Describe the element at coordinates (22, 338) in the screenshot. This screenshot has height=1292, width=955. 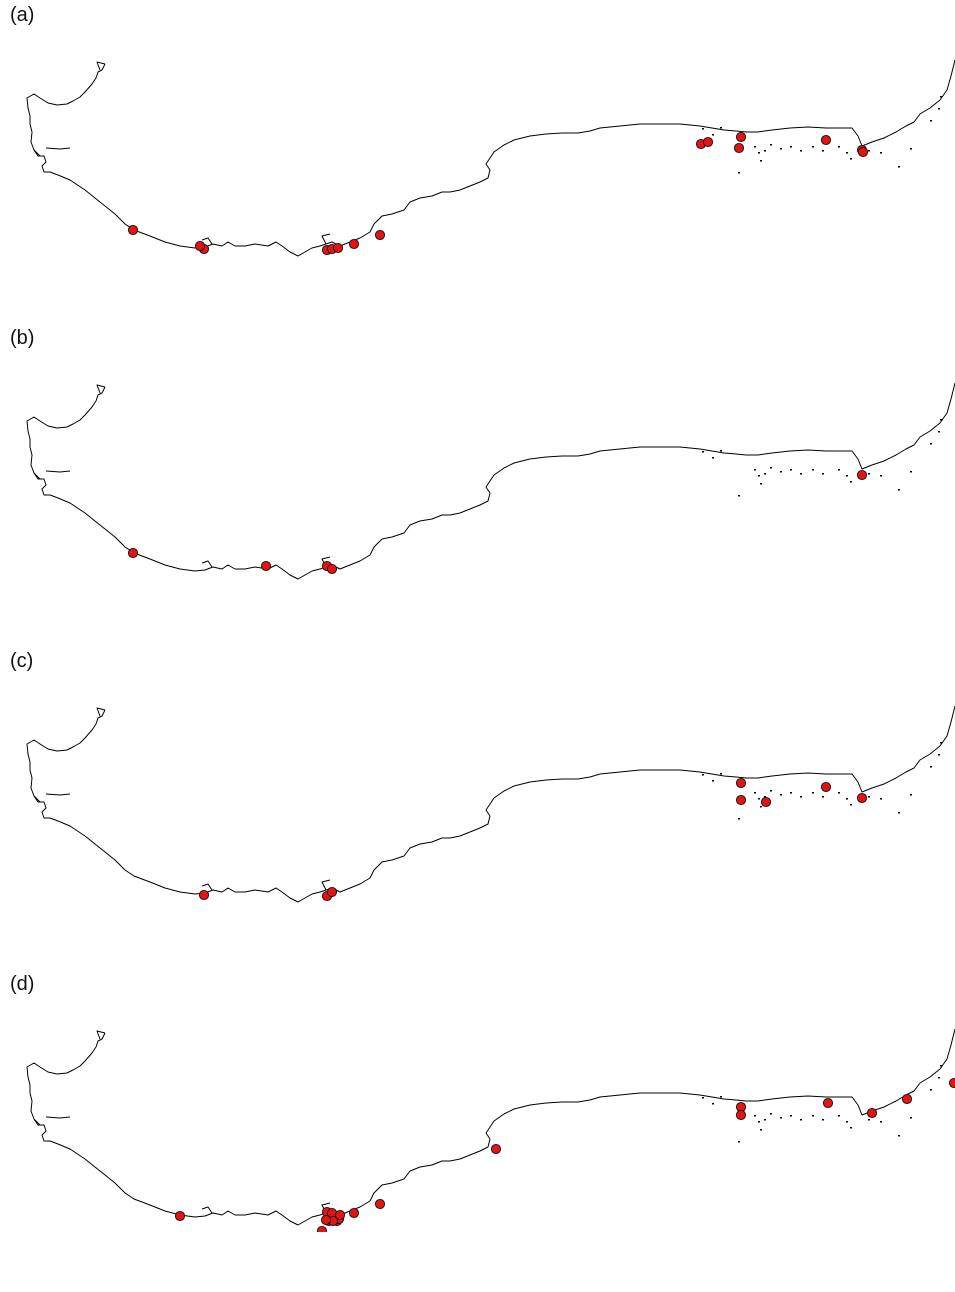
I see `panel-label: (b)` at that location.